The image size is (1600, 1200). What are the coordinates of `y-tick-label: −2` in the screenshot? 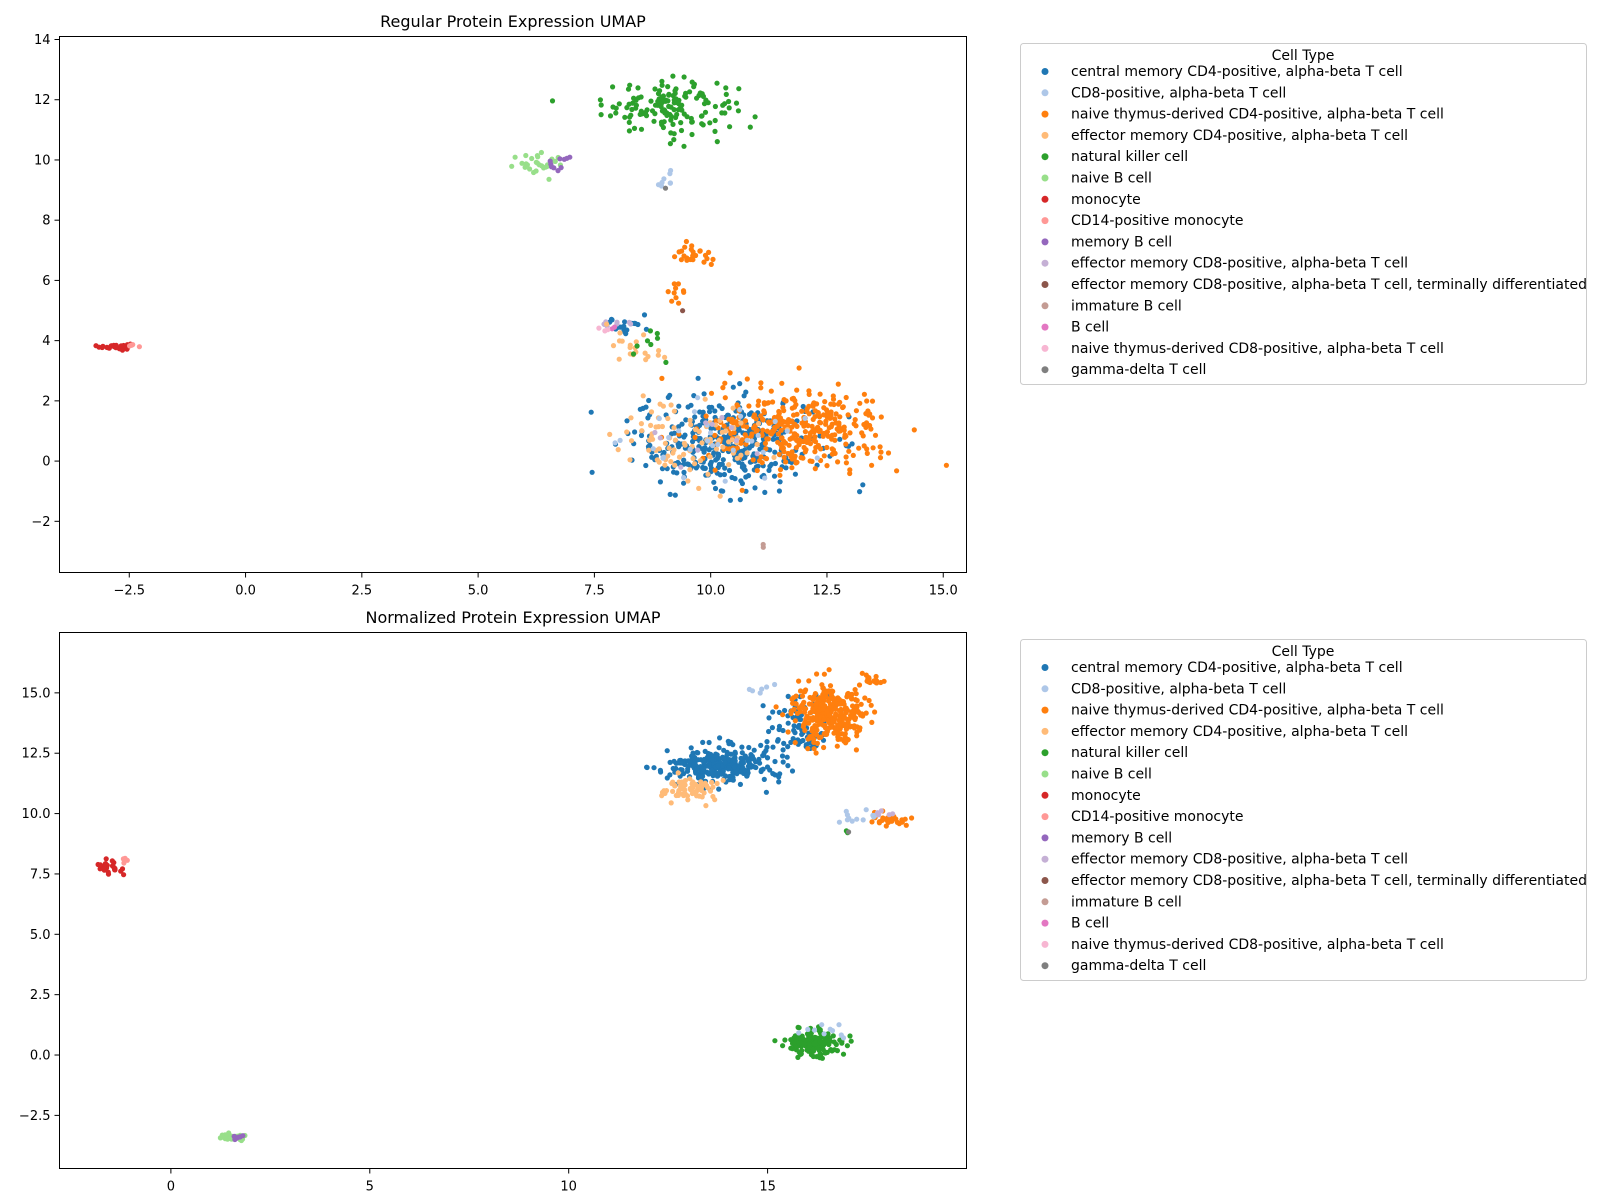 It's located at (40, 522).